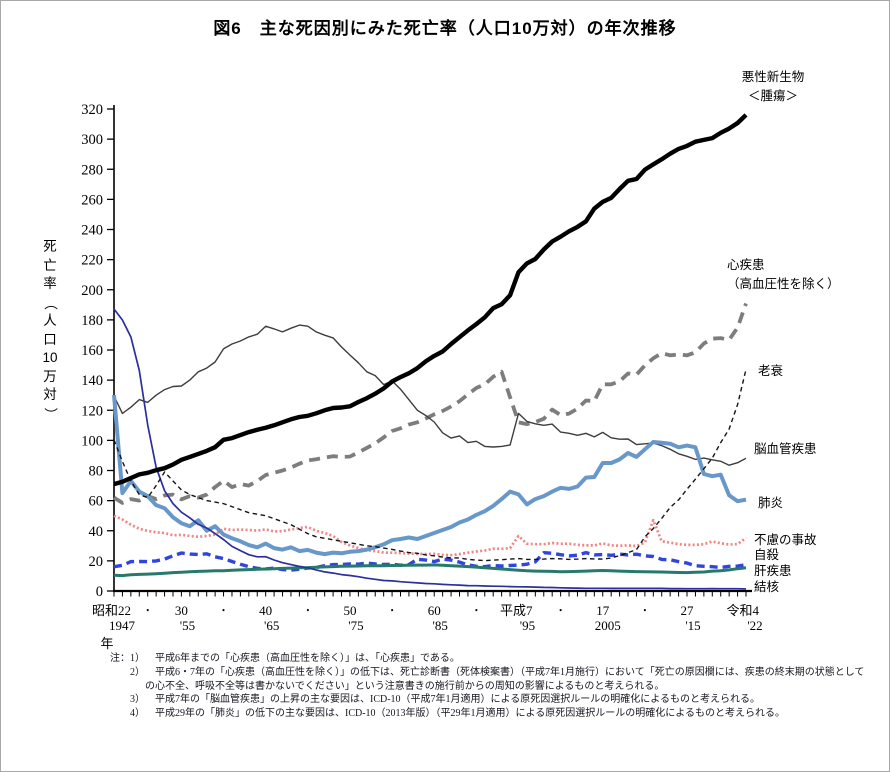 The width and height of the screenshot is (890, 772). Describe the element at coordinates (51, 303) in the screenshot. I see `y-axis-title-char: （` at that location.